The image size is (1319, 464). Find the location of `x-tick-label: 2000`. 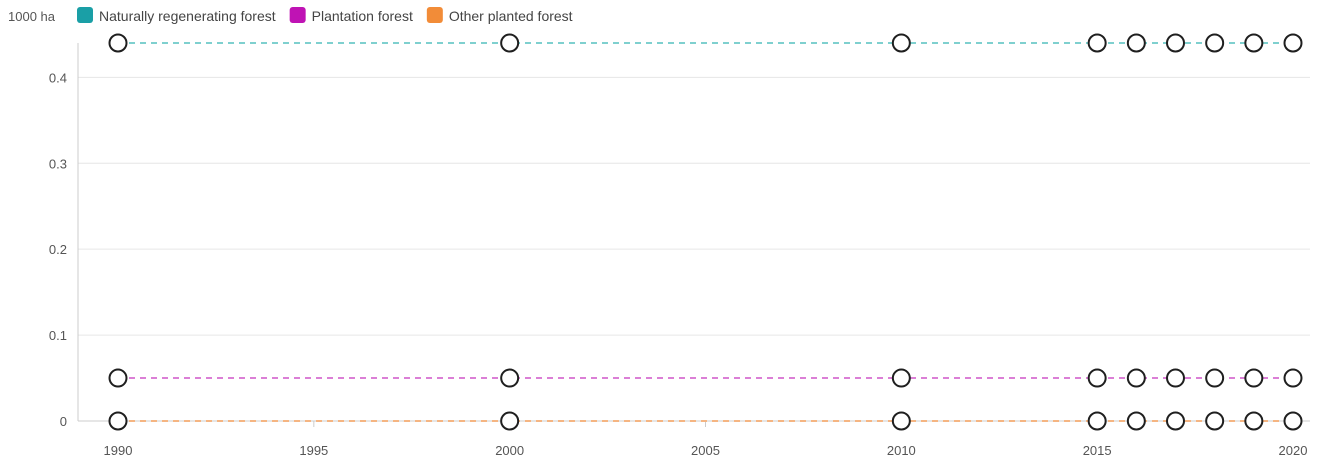

x-tick-label: 2000 is located at coordinates (509, 450).